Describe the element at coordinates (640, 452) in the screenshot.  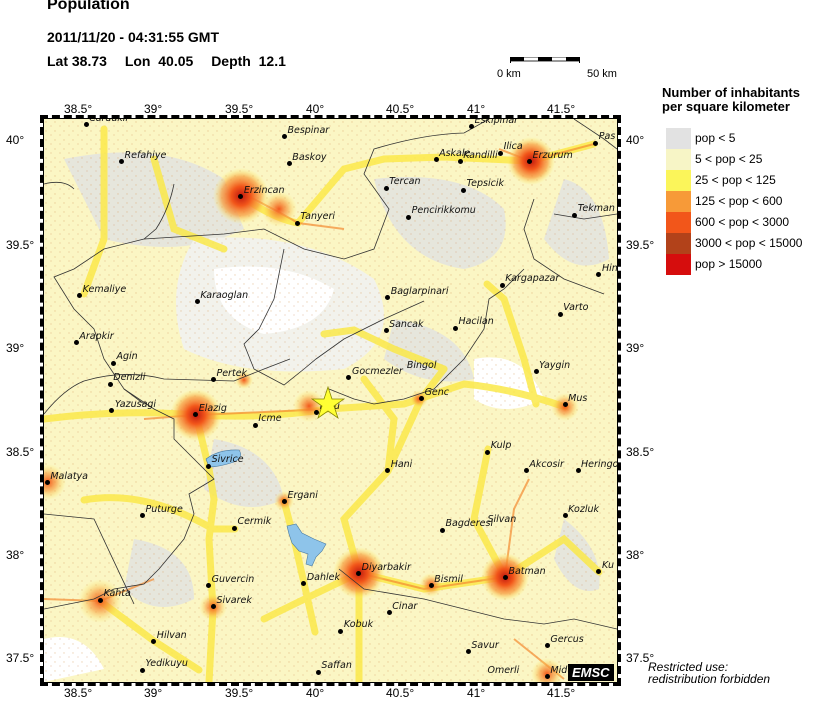
I see `lat-tick-right: 38.5°` at that location.